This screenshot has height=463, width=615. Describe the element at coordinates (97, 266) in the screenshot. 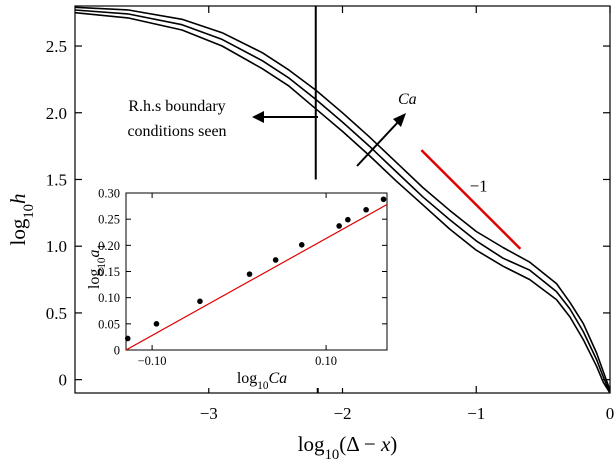

I see `inset-y-axis-label: log10a1` at that location.